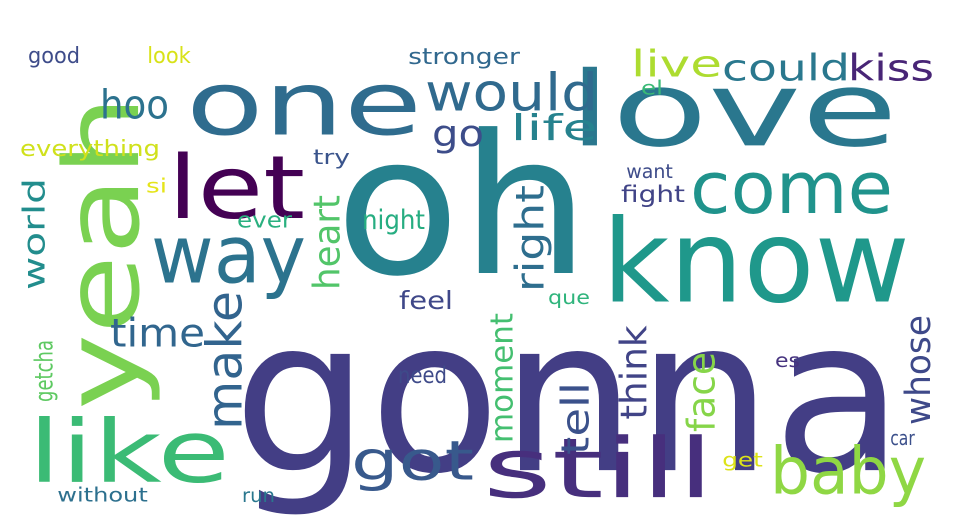 Image resolution: width=954 pixels, height=523 pixels. What do you see at coordinates (304, 104) in the screenshot?
I see `word-one: one` at bounding box center [304, 104].